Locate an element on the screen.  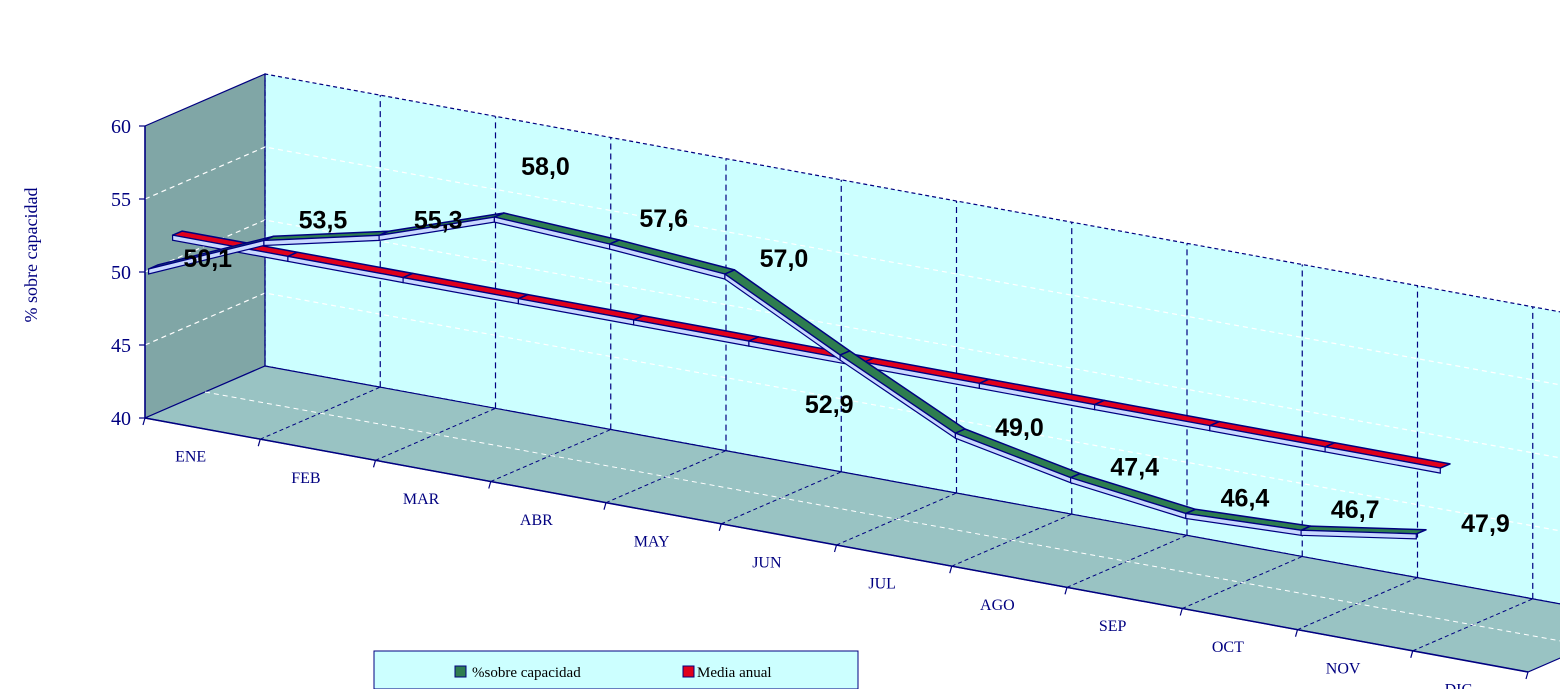
y-tick-label: 60 is located at coordinates (121, 127).